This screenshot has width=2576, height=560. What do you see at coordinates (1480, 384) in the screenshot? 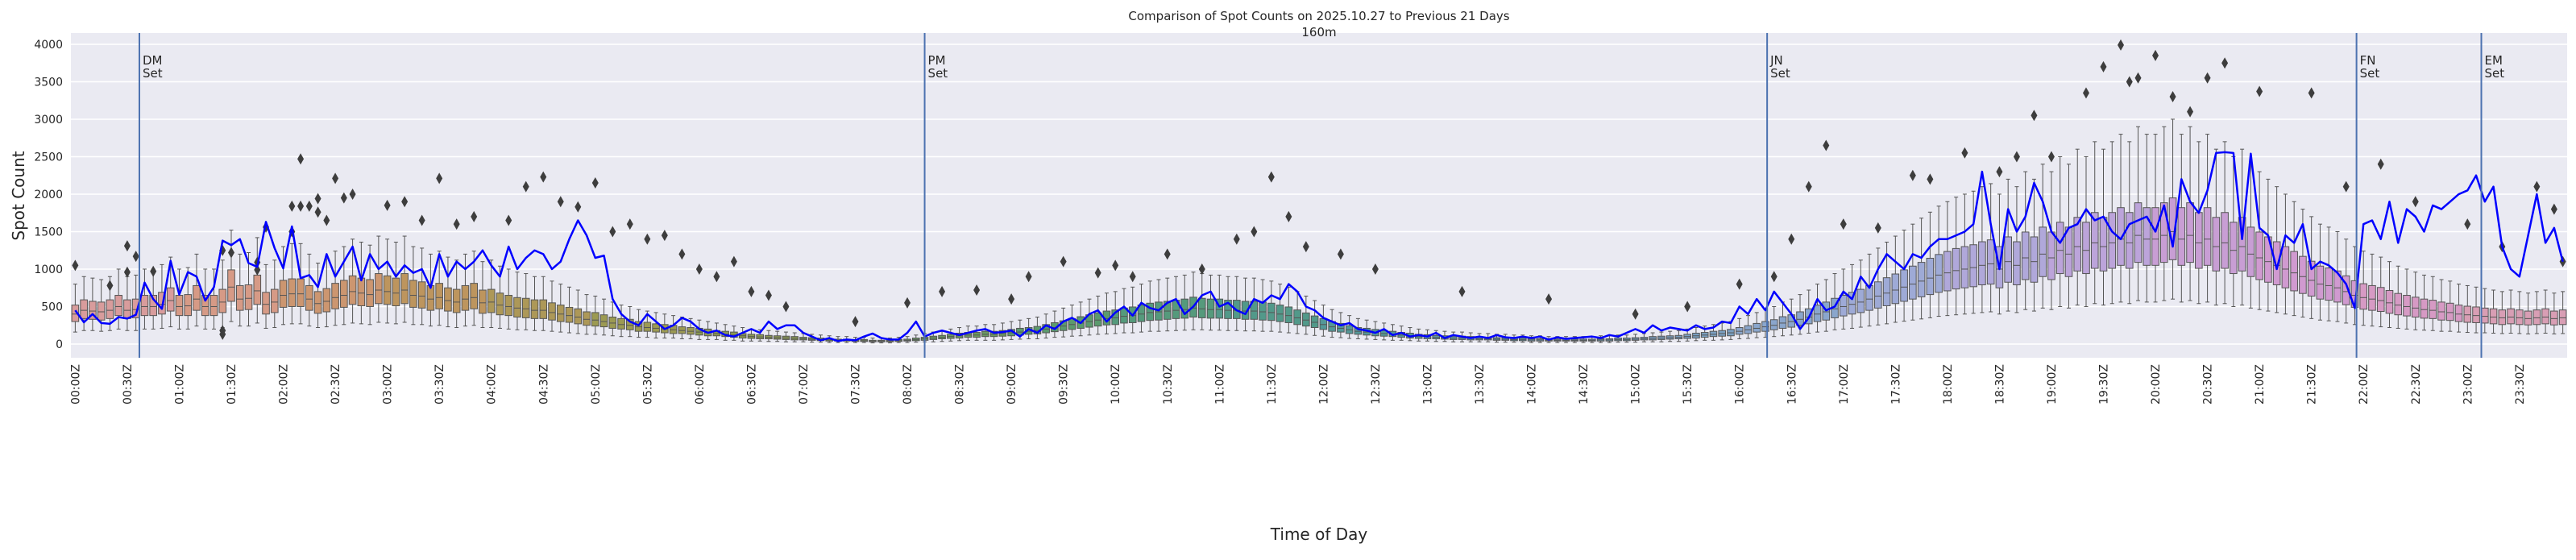
I see `x-tick-label: 13:30Z` at bounding box center [1480, 384].